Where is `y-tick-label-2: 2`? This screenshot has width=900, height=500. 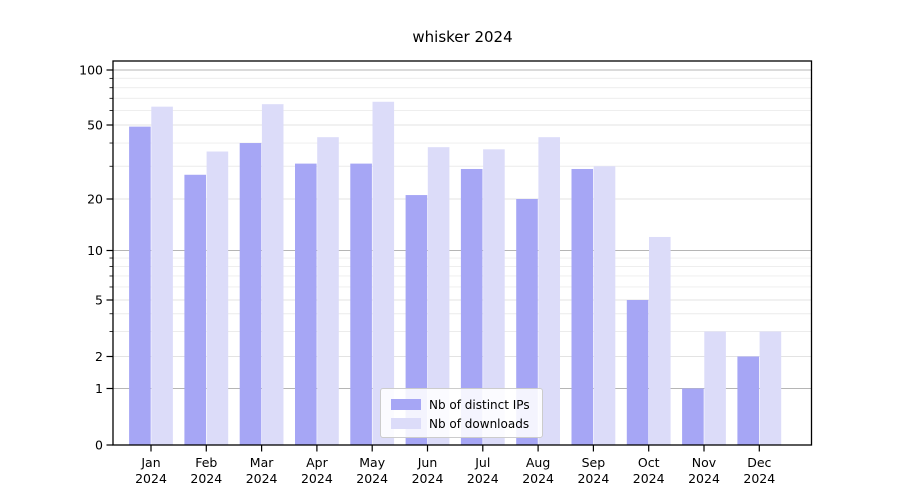 y-tick-label-2: 2 is located at coordinates (99, 356).